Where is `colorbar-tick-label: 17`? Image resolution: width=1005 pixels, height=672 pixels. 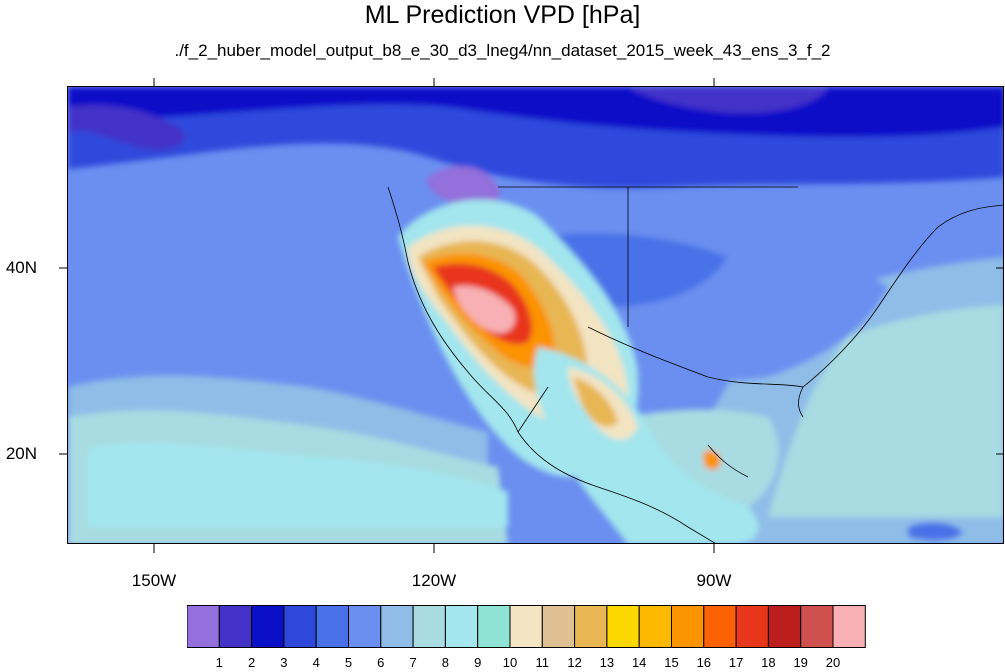
colorbar-tick-label: 17 is located at coordinates (736, 662).